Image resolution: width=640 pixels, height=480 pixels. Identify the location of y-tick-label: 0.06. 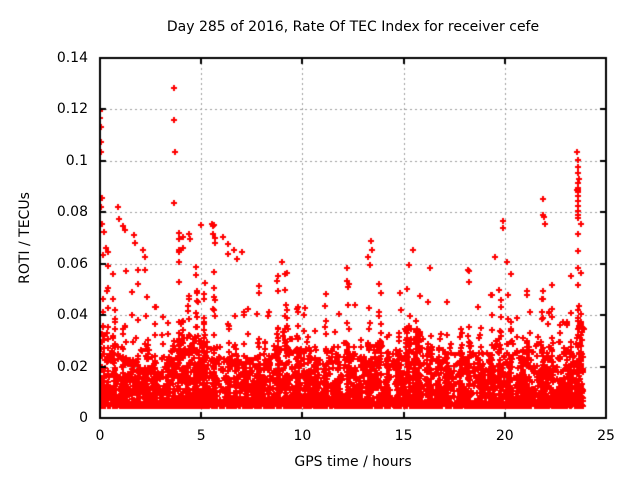
(72, 263).